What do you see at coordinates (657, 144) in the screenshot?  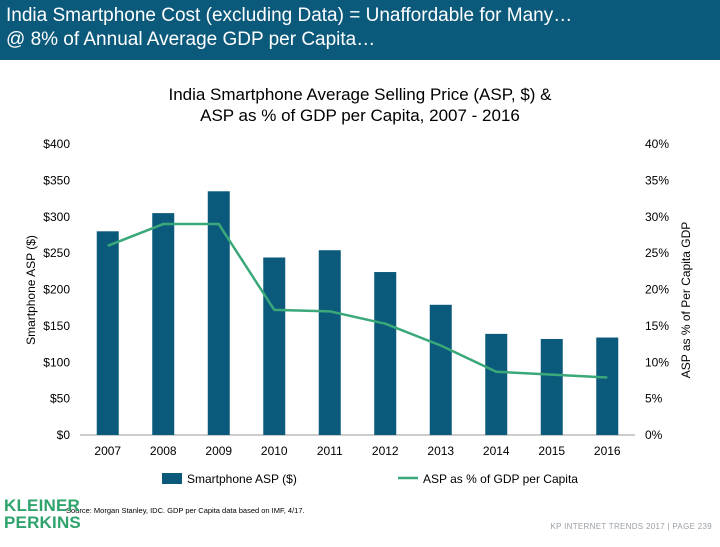 I see `y2-tick-label: 40%` at bounding box center [657, 144].